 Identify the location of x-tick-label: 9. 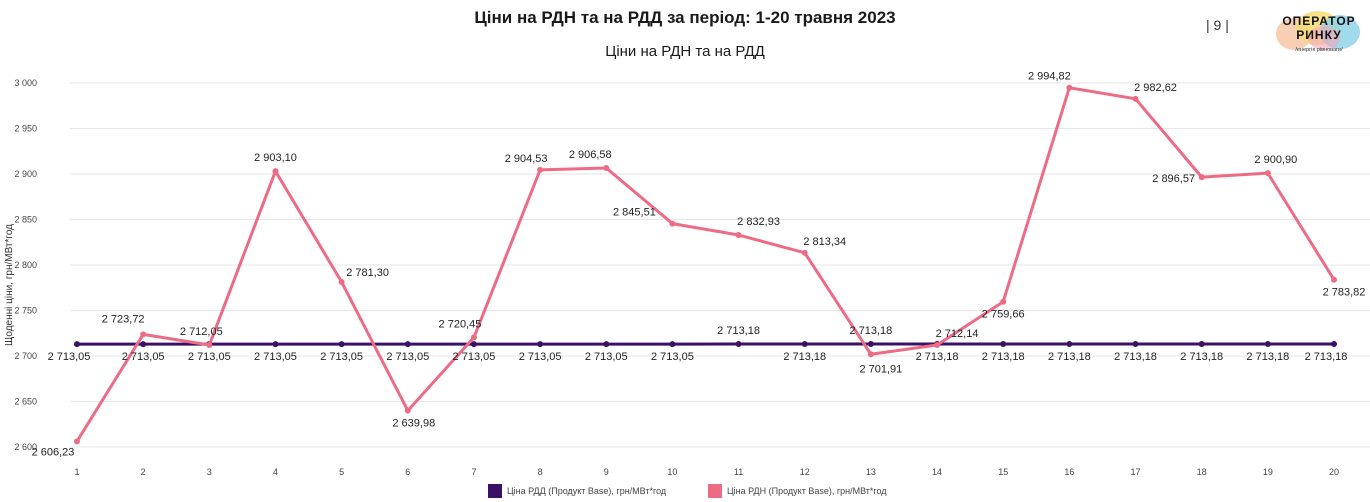
(606, 472).